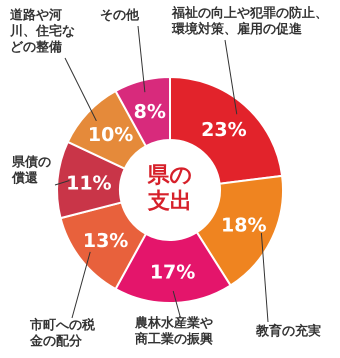 This screenshot has height=358, width=340. Describe the element at coordinates (120, 16) in the screenshot. I see `slice-label: その他` at that location.